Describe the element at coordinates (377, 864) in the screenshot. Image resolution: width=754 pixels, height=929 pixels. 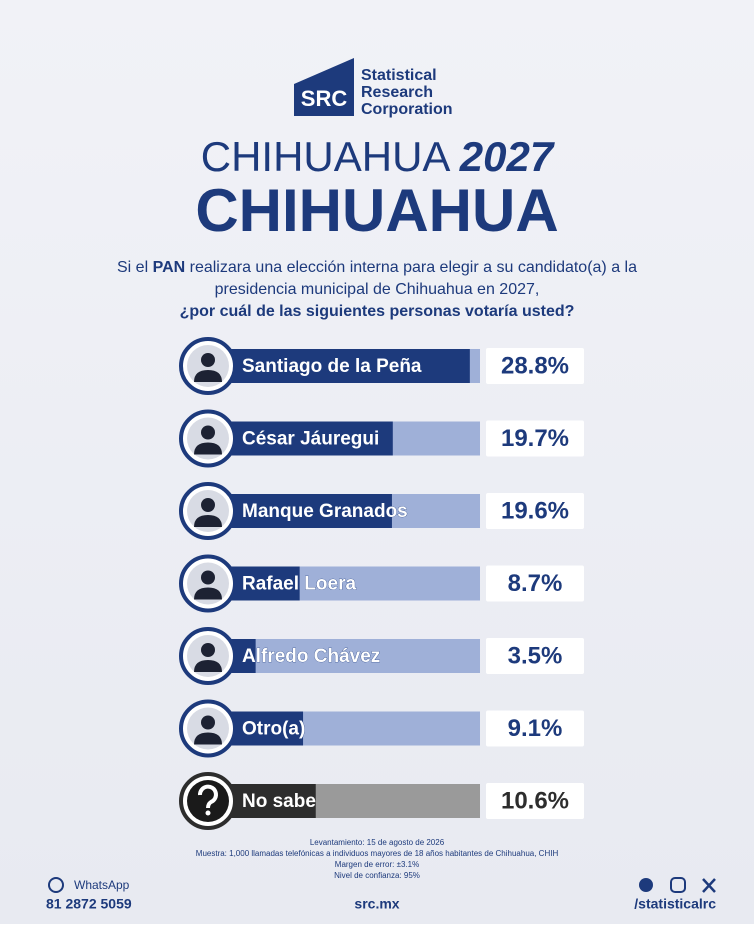
I see `footnote-line: Margen de error: ±3.1%` at that location.